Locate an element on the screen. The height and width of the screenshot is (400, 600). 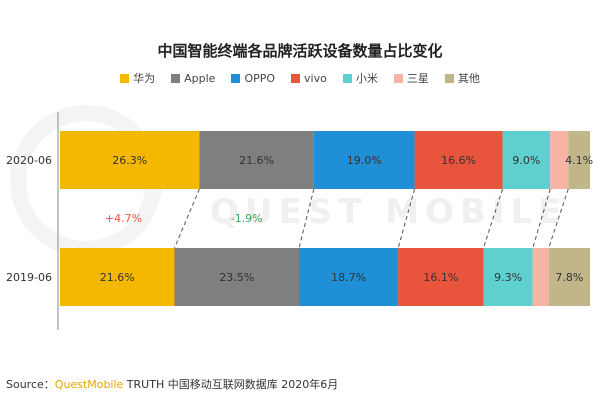
bar-value-label: 4.1% is located at coordinates (579, 160).